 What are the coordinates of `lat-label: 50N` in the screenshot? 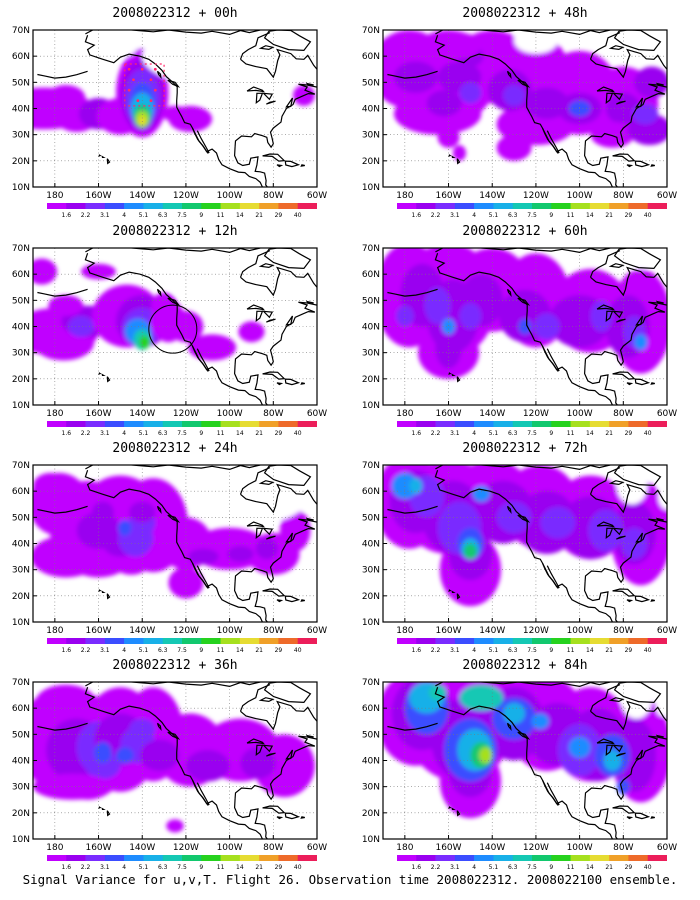 It's located at (21, 301).